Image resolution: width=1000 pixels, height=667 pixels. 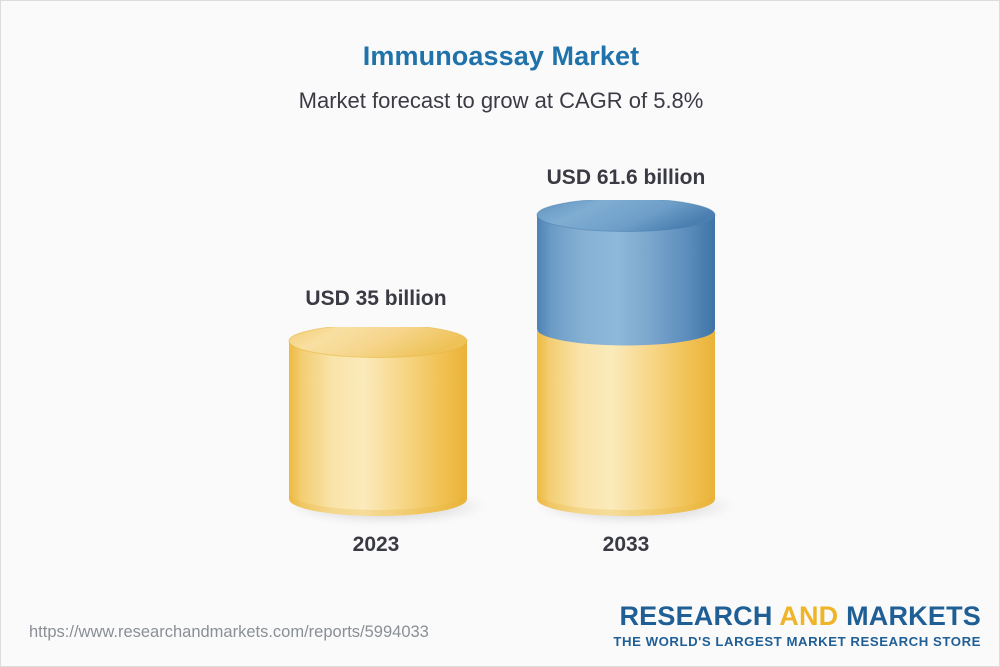 I want to click on logo-wordmark: RESEARCH AND MARKETS, so click(x=797, y=616).